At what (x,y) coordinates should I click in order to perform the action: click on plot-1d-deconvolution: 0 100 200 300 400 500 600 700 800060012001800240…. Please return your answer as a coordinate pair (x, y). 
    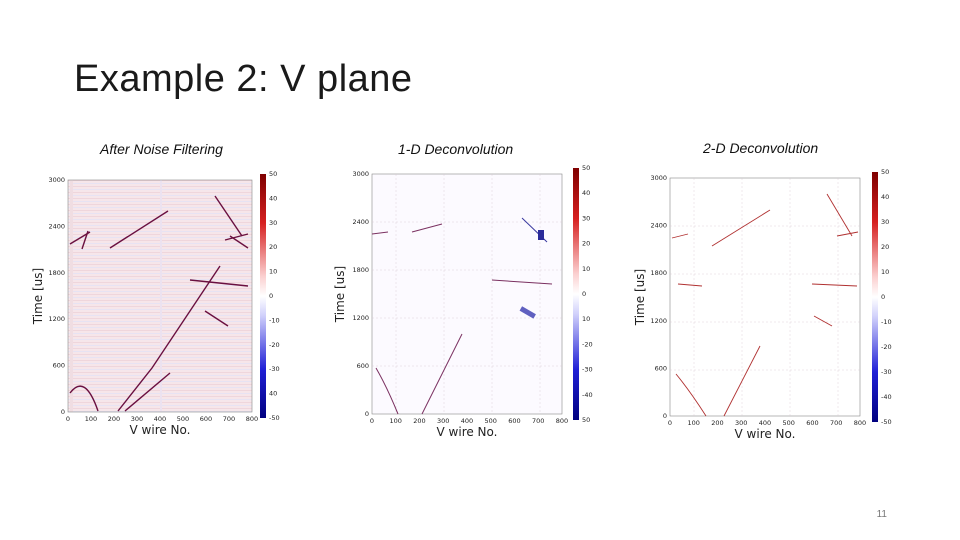
    Looking at the image, I should click on (463, 301).